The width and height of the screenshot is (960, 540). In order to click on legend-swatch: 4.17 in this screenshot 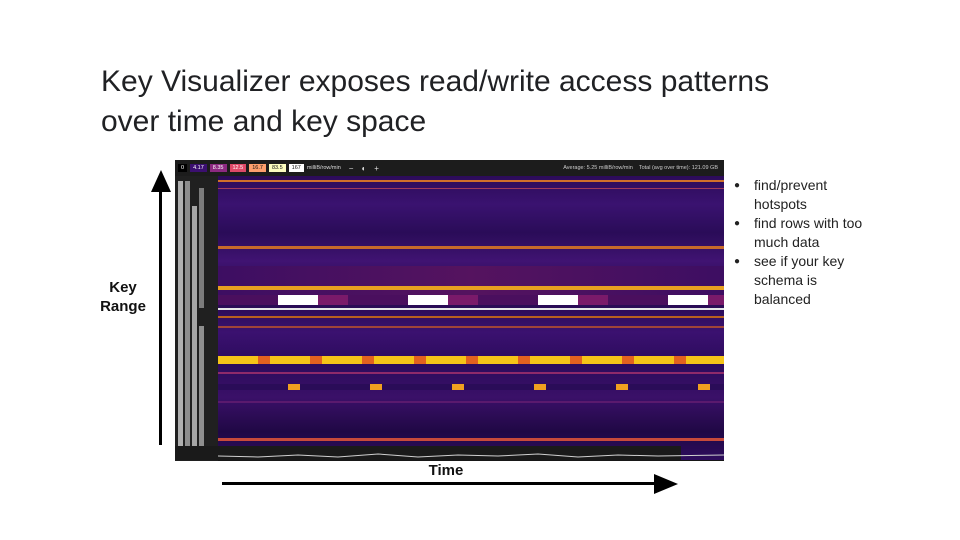, I will do `click(198, 168)`.